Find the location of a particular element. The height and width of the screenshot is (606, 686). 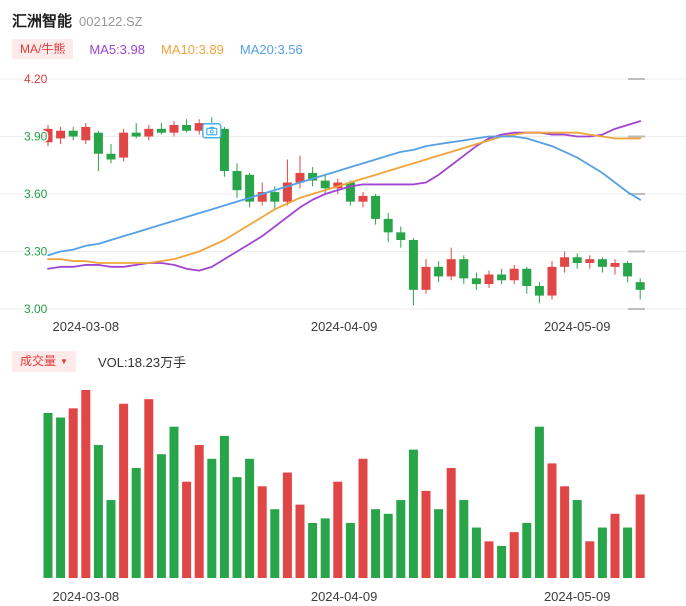

price-axis-tick-label: 3.90 is located at coordinates (36, 137).